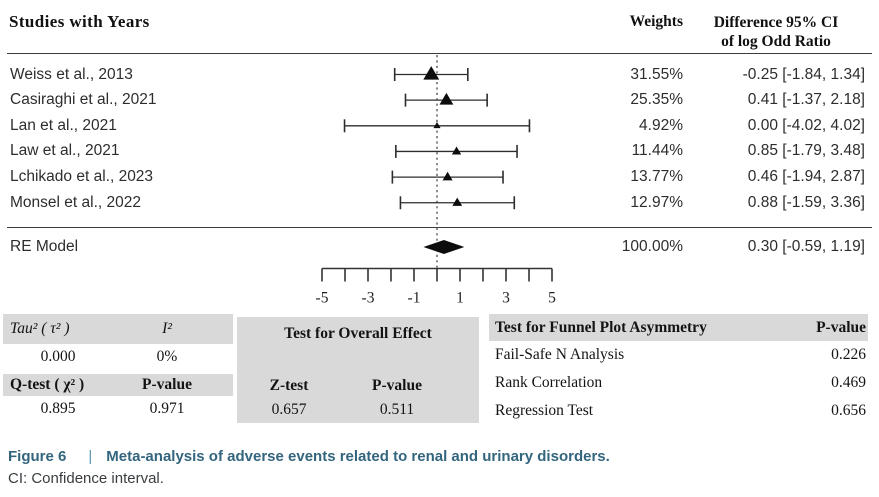  Describe the element at coordinates (118, 408) in the screenshot. I see `heterogeneity-values-row2: 0.895 0.971` at that location.